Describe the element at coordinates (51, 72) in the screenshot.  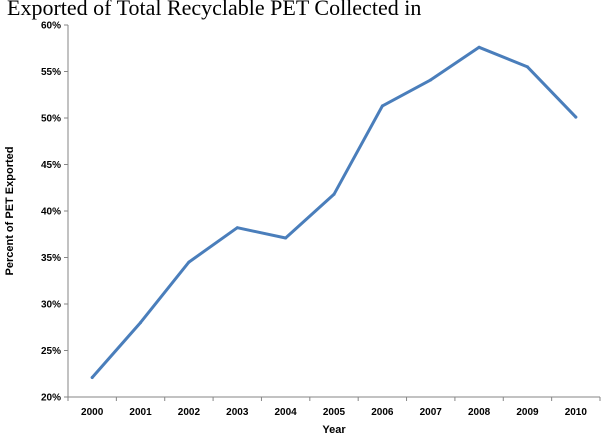
I see `y-tick-label: 55%` at that location.